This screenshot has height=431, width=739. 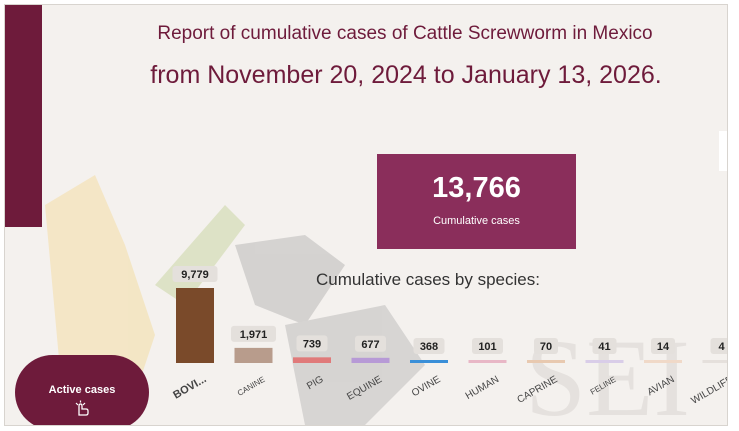 What do you see at coordinates (661, 386) in the screenshot?
I see `category-label-8: AVIAN` at bounding box center [661, 386].